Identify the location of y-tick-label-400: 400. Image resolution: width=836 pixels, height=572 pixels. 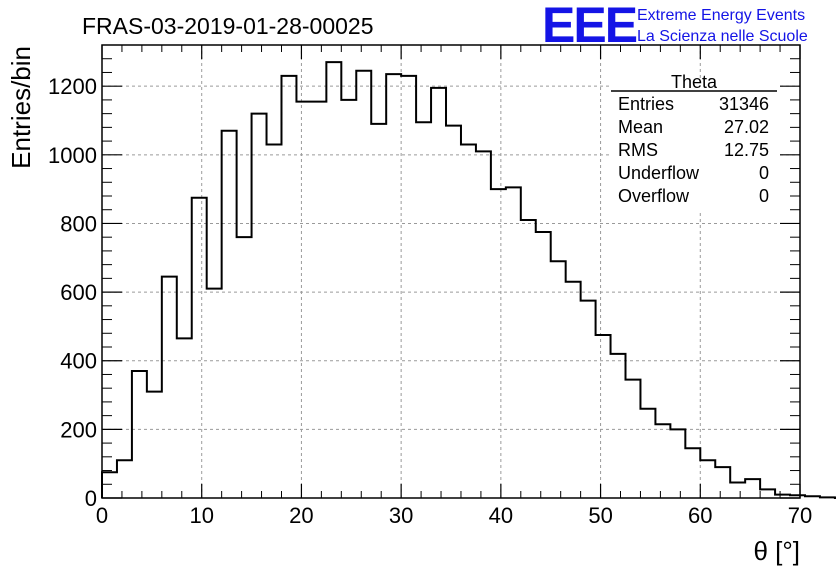
(78, 361).